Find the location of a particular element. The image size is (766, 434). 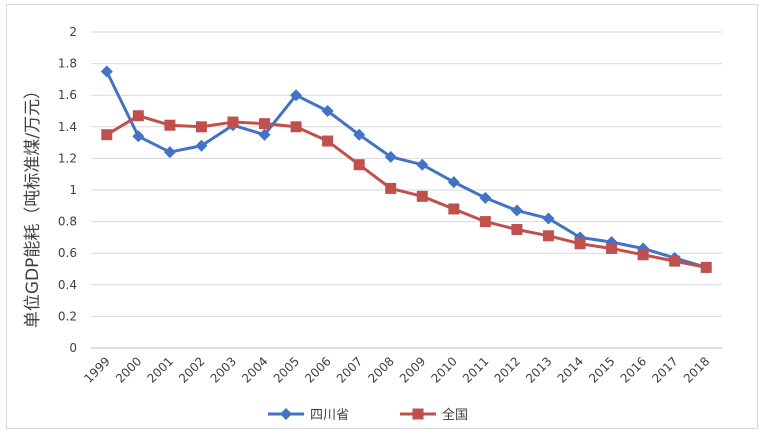

x-tick-label: 2005 is located at coordinates (286, 369).